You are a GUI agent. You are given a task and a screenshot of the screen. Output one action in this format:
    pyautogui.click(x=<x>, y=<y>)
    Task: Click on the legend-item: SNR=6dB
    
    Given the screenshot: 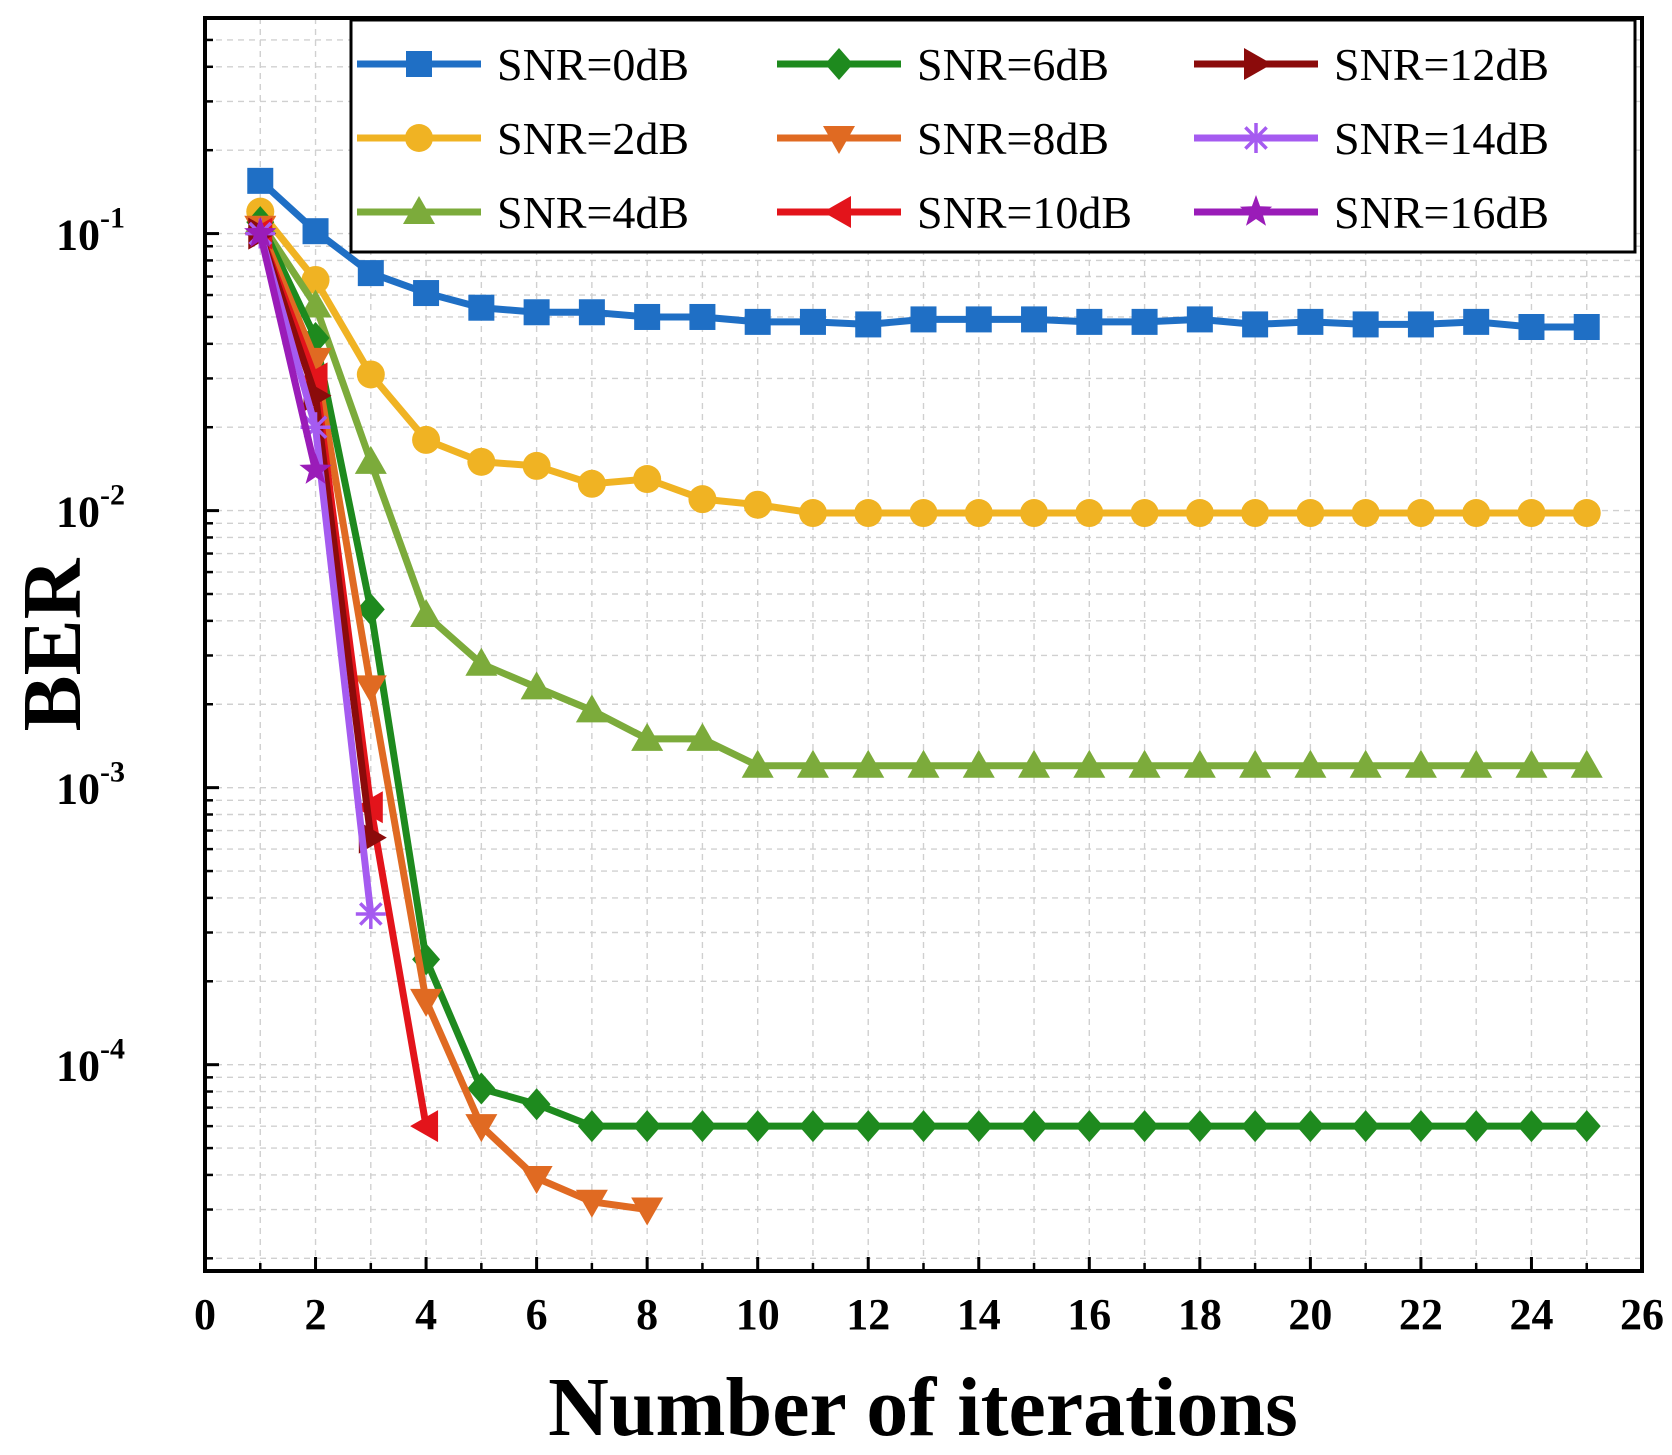 What is the action you would take?
    pyautogui.click(x=943, y=64)
    